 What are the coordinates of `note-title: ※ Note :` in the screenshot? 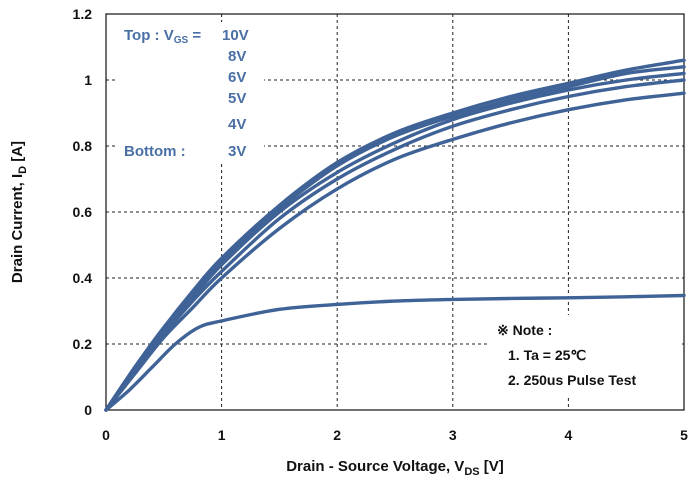 It's located at (524, 330).